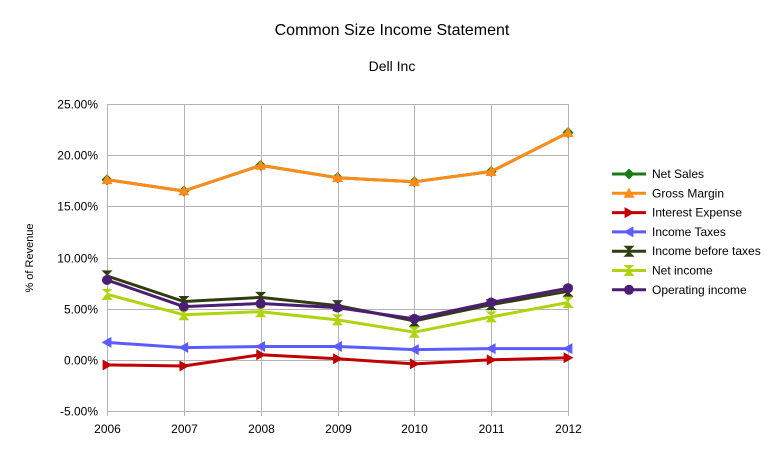 The image size is (784, 462). What do you see at coordinates (678, 174) in the screenshot?
I see `legend-label: Net Sales` at bounding box center [678, 174].